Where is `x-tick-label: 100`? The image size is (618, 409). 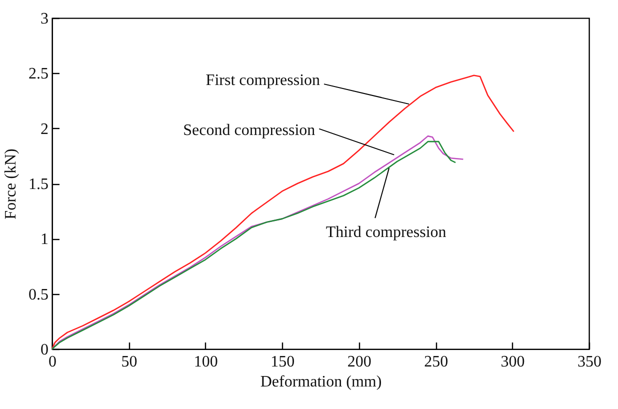 x-tick-label: 100 is located at coordinates (206, 362).